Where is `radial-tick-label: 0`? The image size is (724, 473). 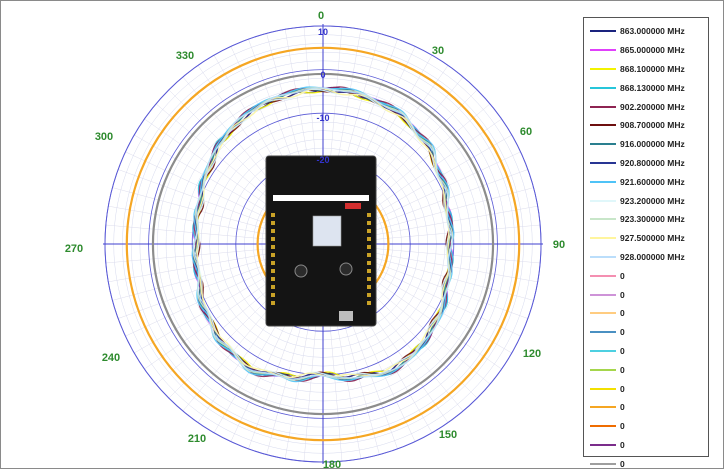 radial-tick-label: 0 is located at coordinates (322, 75).